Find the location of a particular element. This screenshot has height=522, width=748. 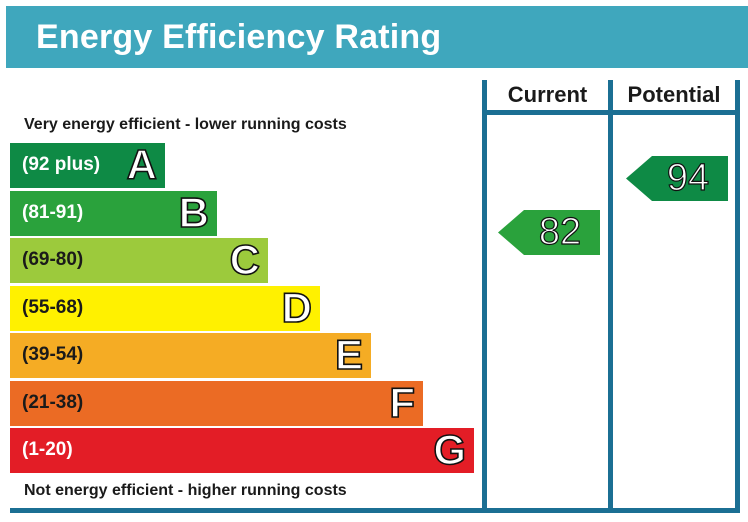

band-a: (92 plus) A is located at coordinates (87, 165).